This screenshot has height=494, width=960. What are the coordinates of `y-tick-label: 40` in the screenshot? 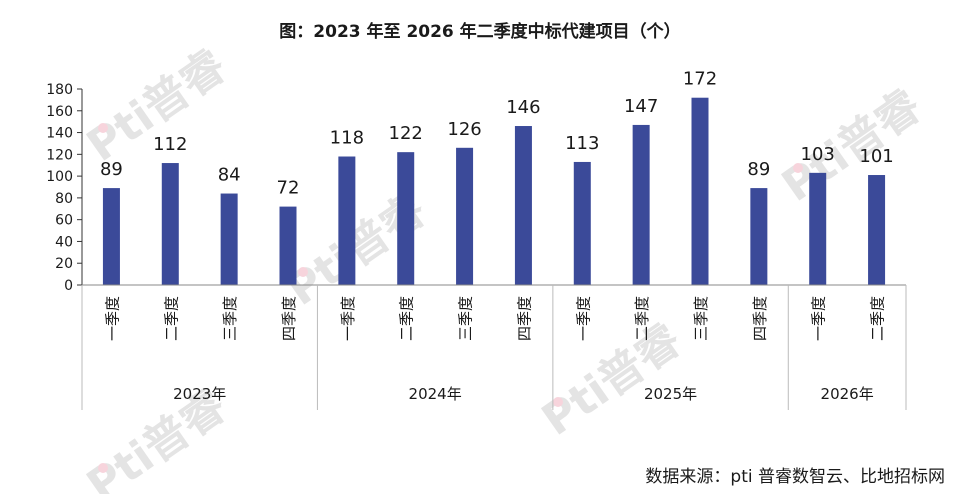 It's located at (64, 242).